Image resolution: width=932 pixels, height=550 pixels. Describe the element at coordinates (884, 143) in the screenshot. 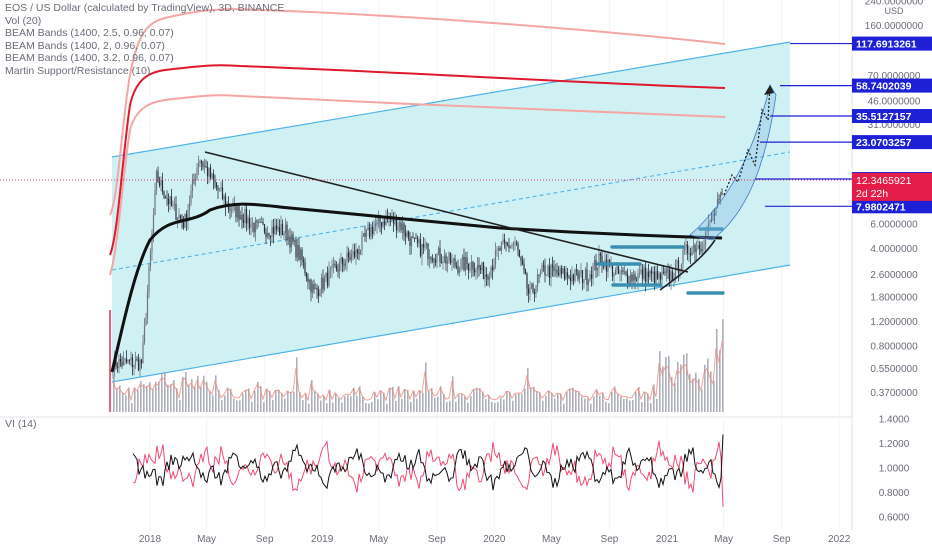

I see `price-label-text: 23.0703257` at that location.